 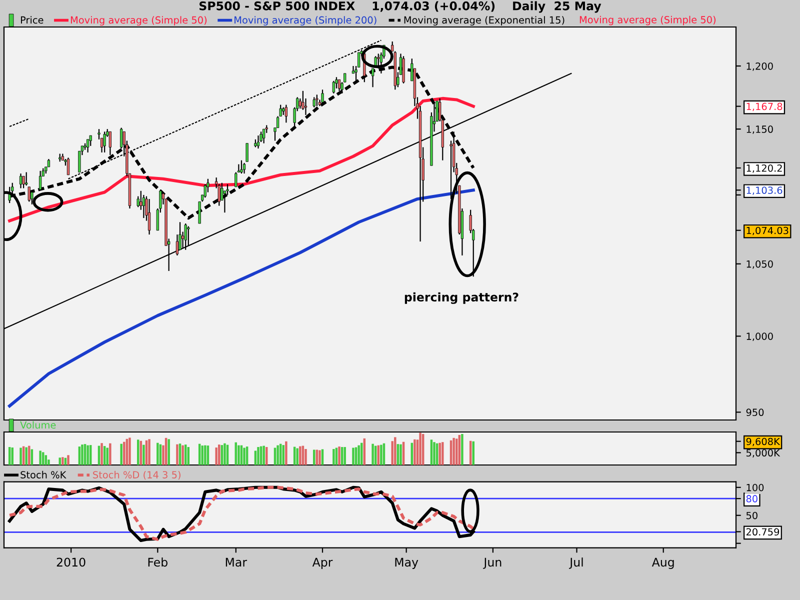 What do you see at coordinates (492, 563) in the screenshot?
I see `x-tick-label: Jun` at bounding box center [492, 563].